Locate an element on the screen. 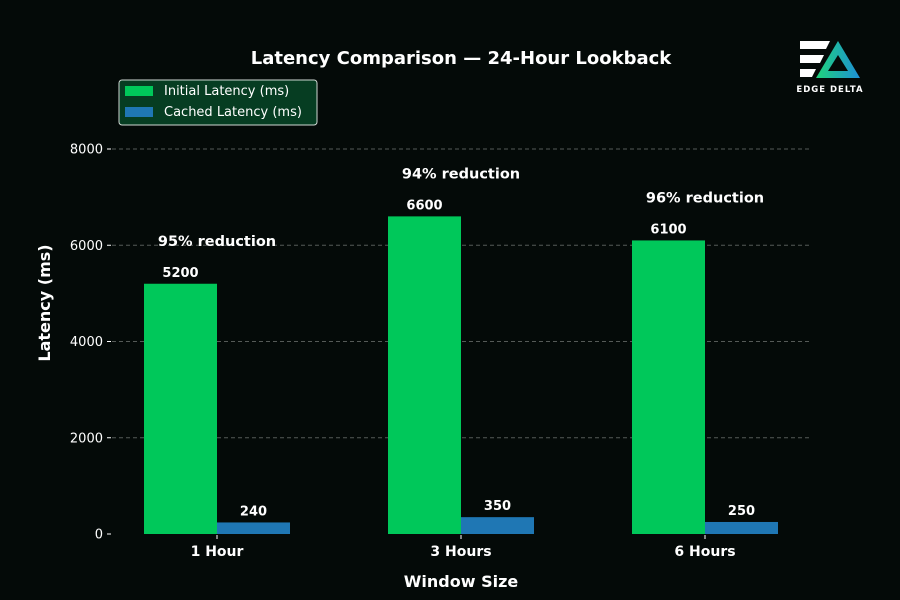 The image size is (900, 600). legend-swatch-initial is located at coordinates (139, 91).